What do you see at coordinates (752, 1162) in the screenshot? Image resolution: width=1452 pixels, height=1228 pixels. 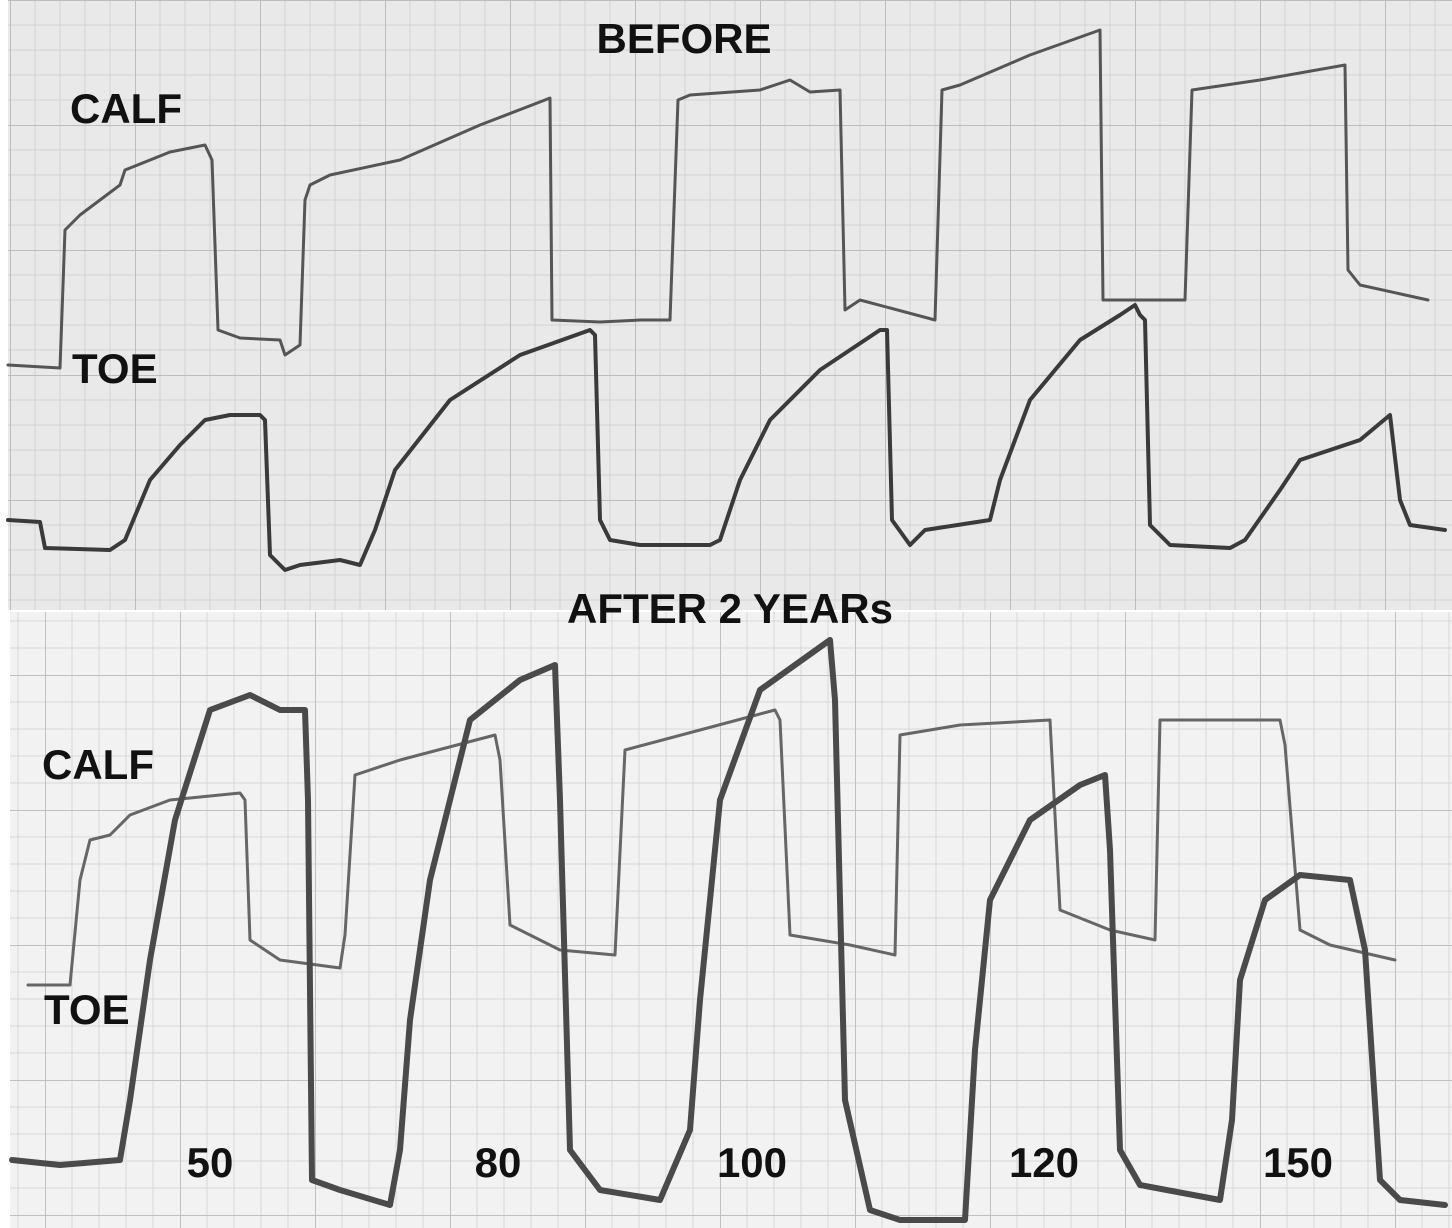 I see `pressure-label: 100` at bounding box center [752, 1162].